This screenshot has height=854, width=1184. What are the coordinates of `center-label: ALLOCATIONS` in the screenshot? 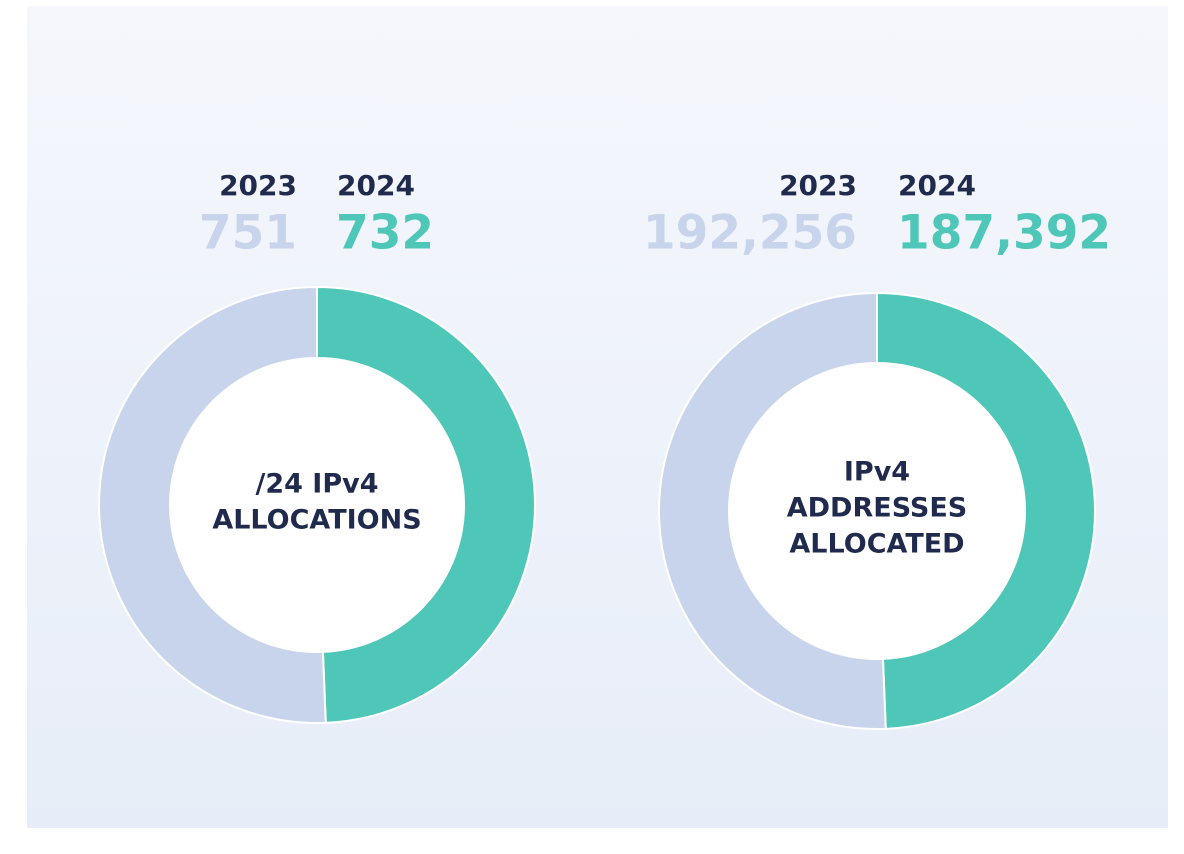 It's located at (316, 520).